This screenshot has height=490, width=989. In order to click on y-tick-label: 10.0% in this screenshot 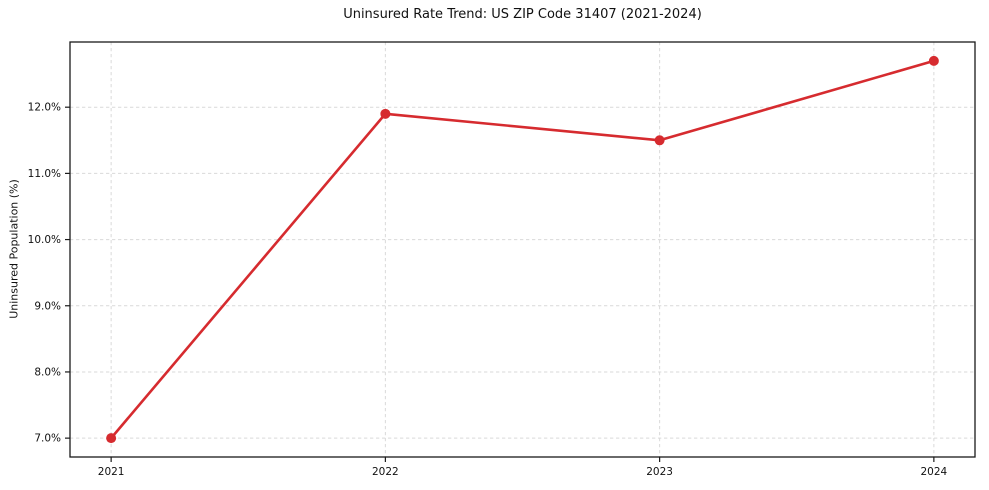, I will do `click(44, 240)`.